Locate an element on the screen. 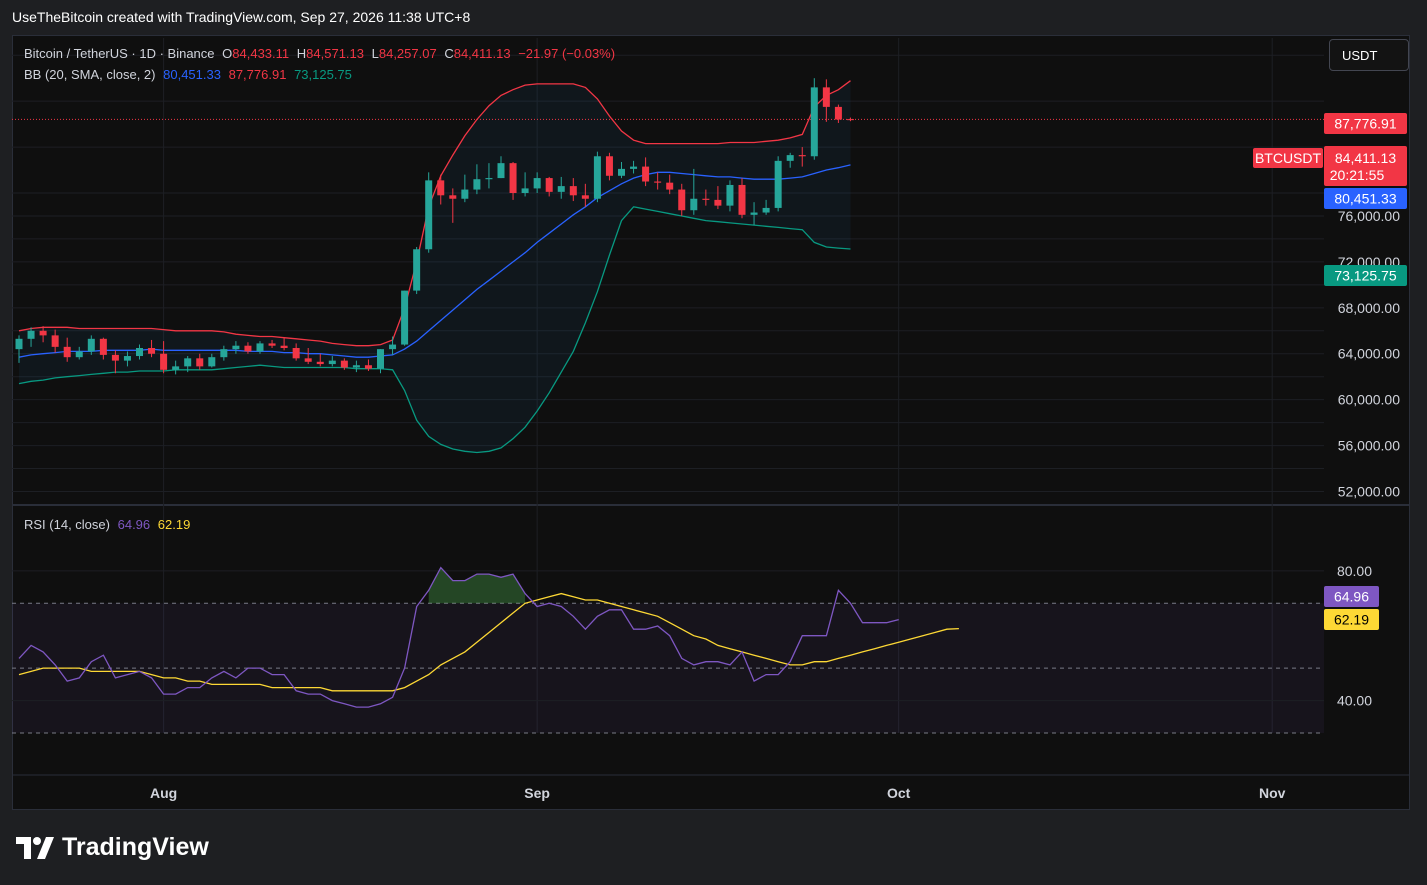 Image resolution: width=1427 pixels, height=885 pixels. low-label: L is located at coordinates (375, 53).